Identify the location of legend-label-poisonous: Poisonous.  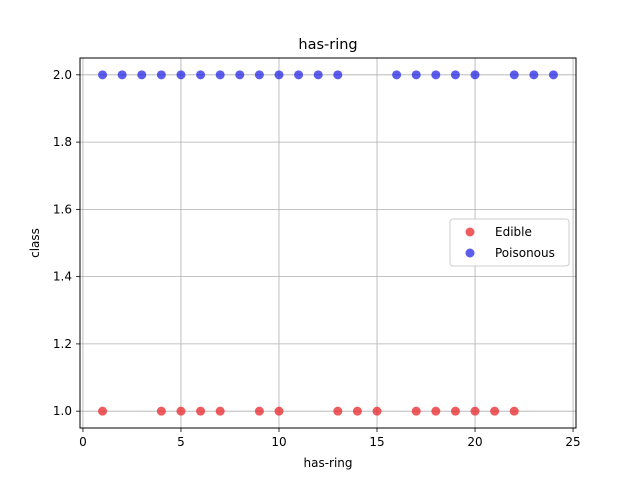
(525, 253).